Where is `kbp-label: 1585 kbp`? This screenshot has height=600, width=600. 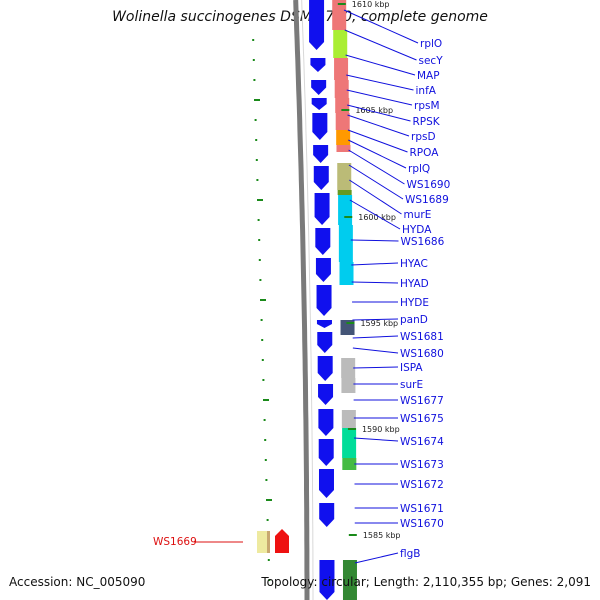
kbp-label: 1585 kbp is located at coordinates (382, 535).